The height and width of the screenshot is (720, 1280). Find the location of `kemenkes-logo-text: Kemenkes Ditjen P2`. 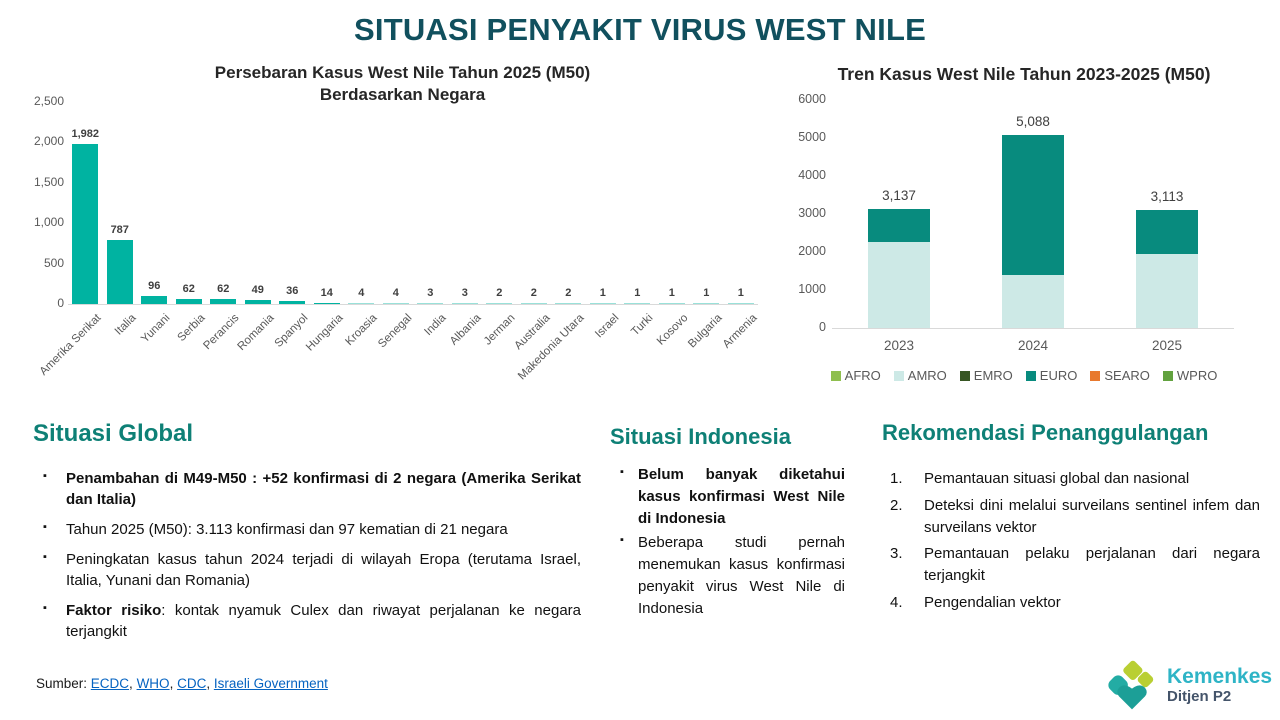

kemenkes-logo-text: Kemenkes Ditjen P2 is located at coordinates (1219, 686).